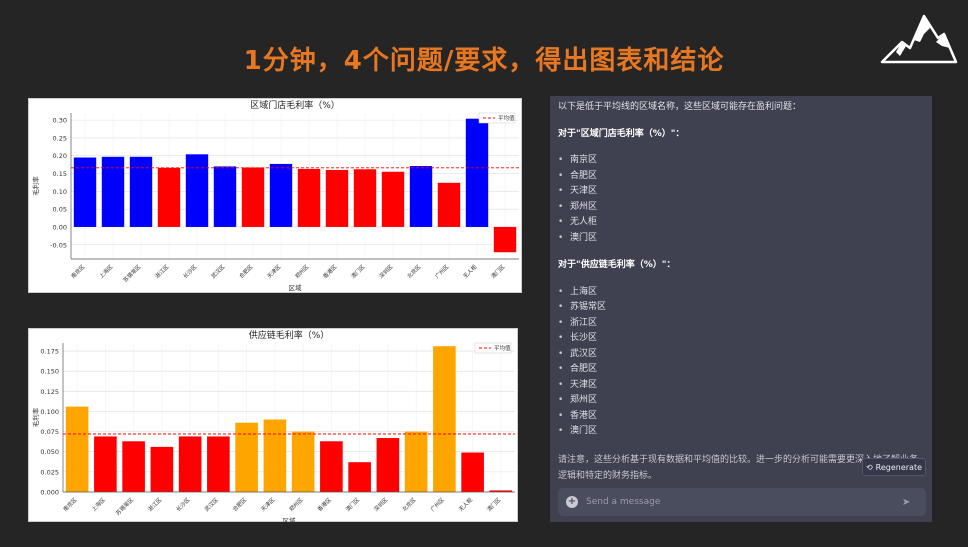  I want to click on y-tick-label: 0.125, so click(49, 392).